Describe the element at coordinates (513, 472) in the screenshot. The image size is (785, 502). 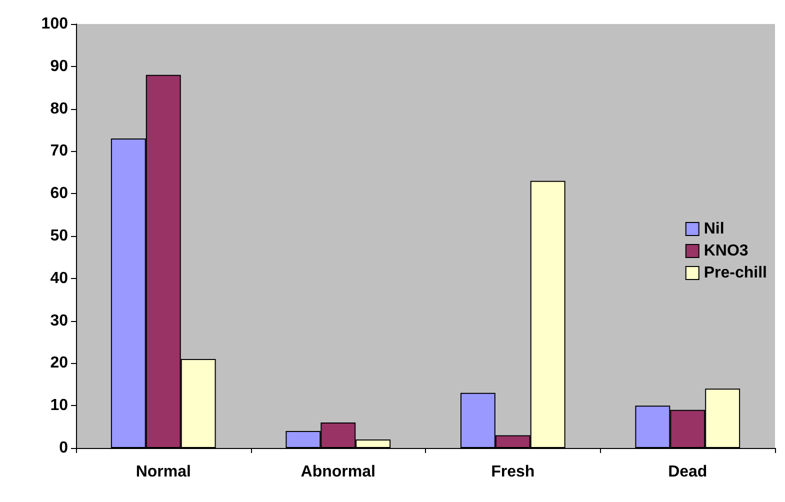
I see `x-tick-label: Fresh` at that location.